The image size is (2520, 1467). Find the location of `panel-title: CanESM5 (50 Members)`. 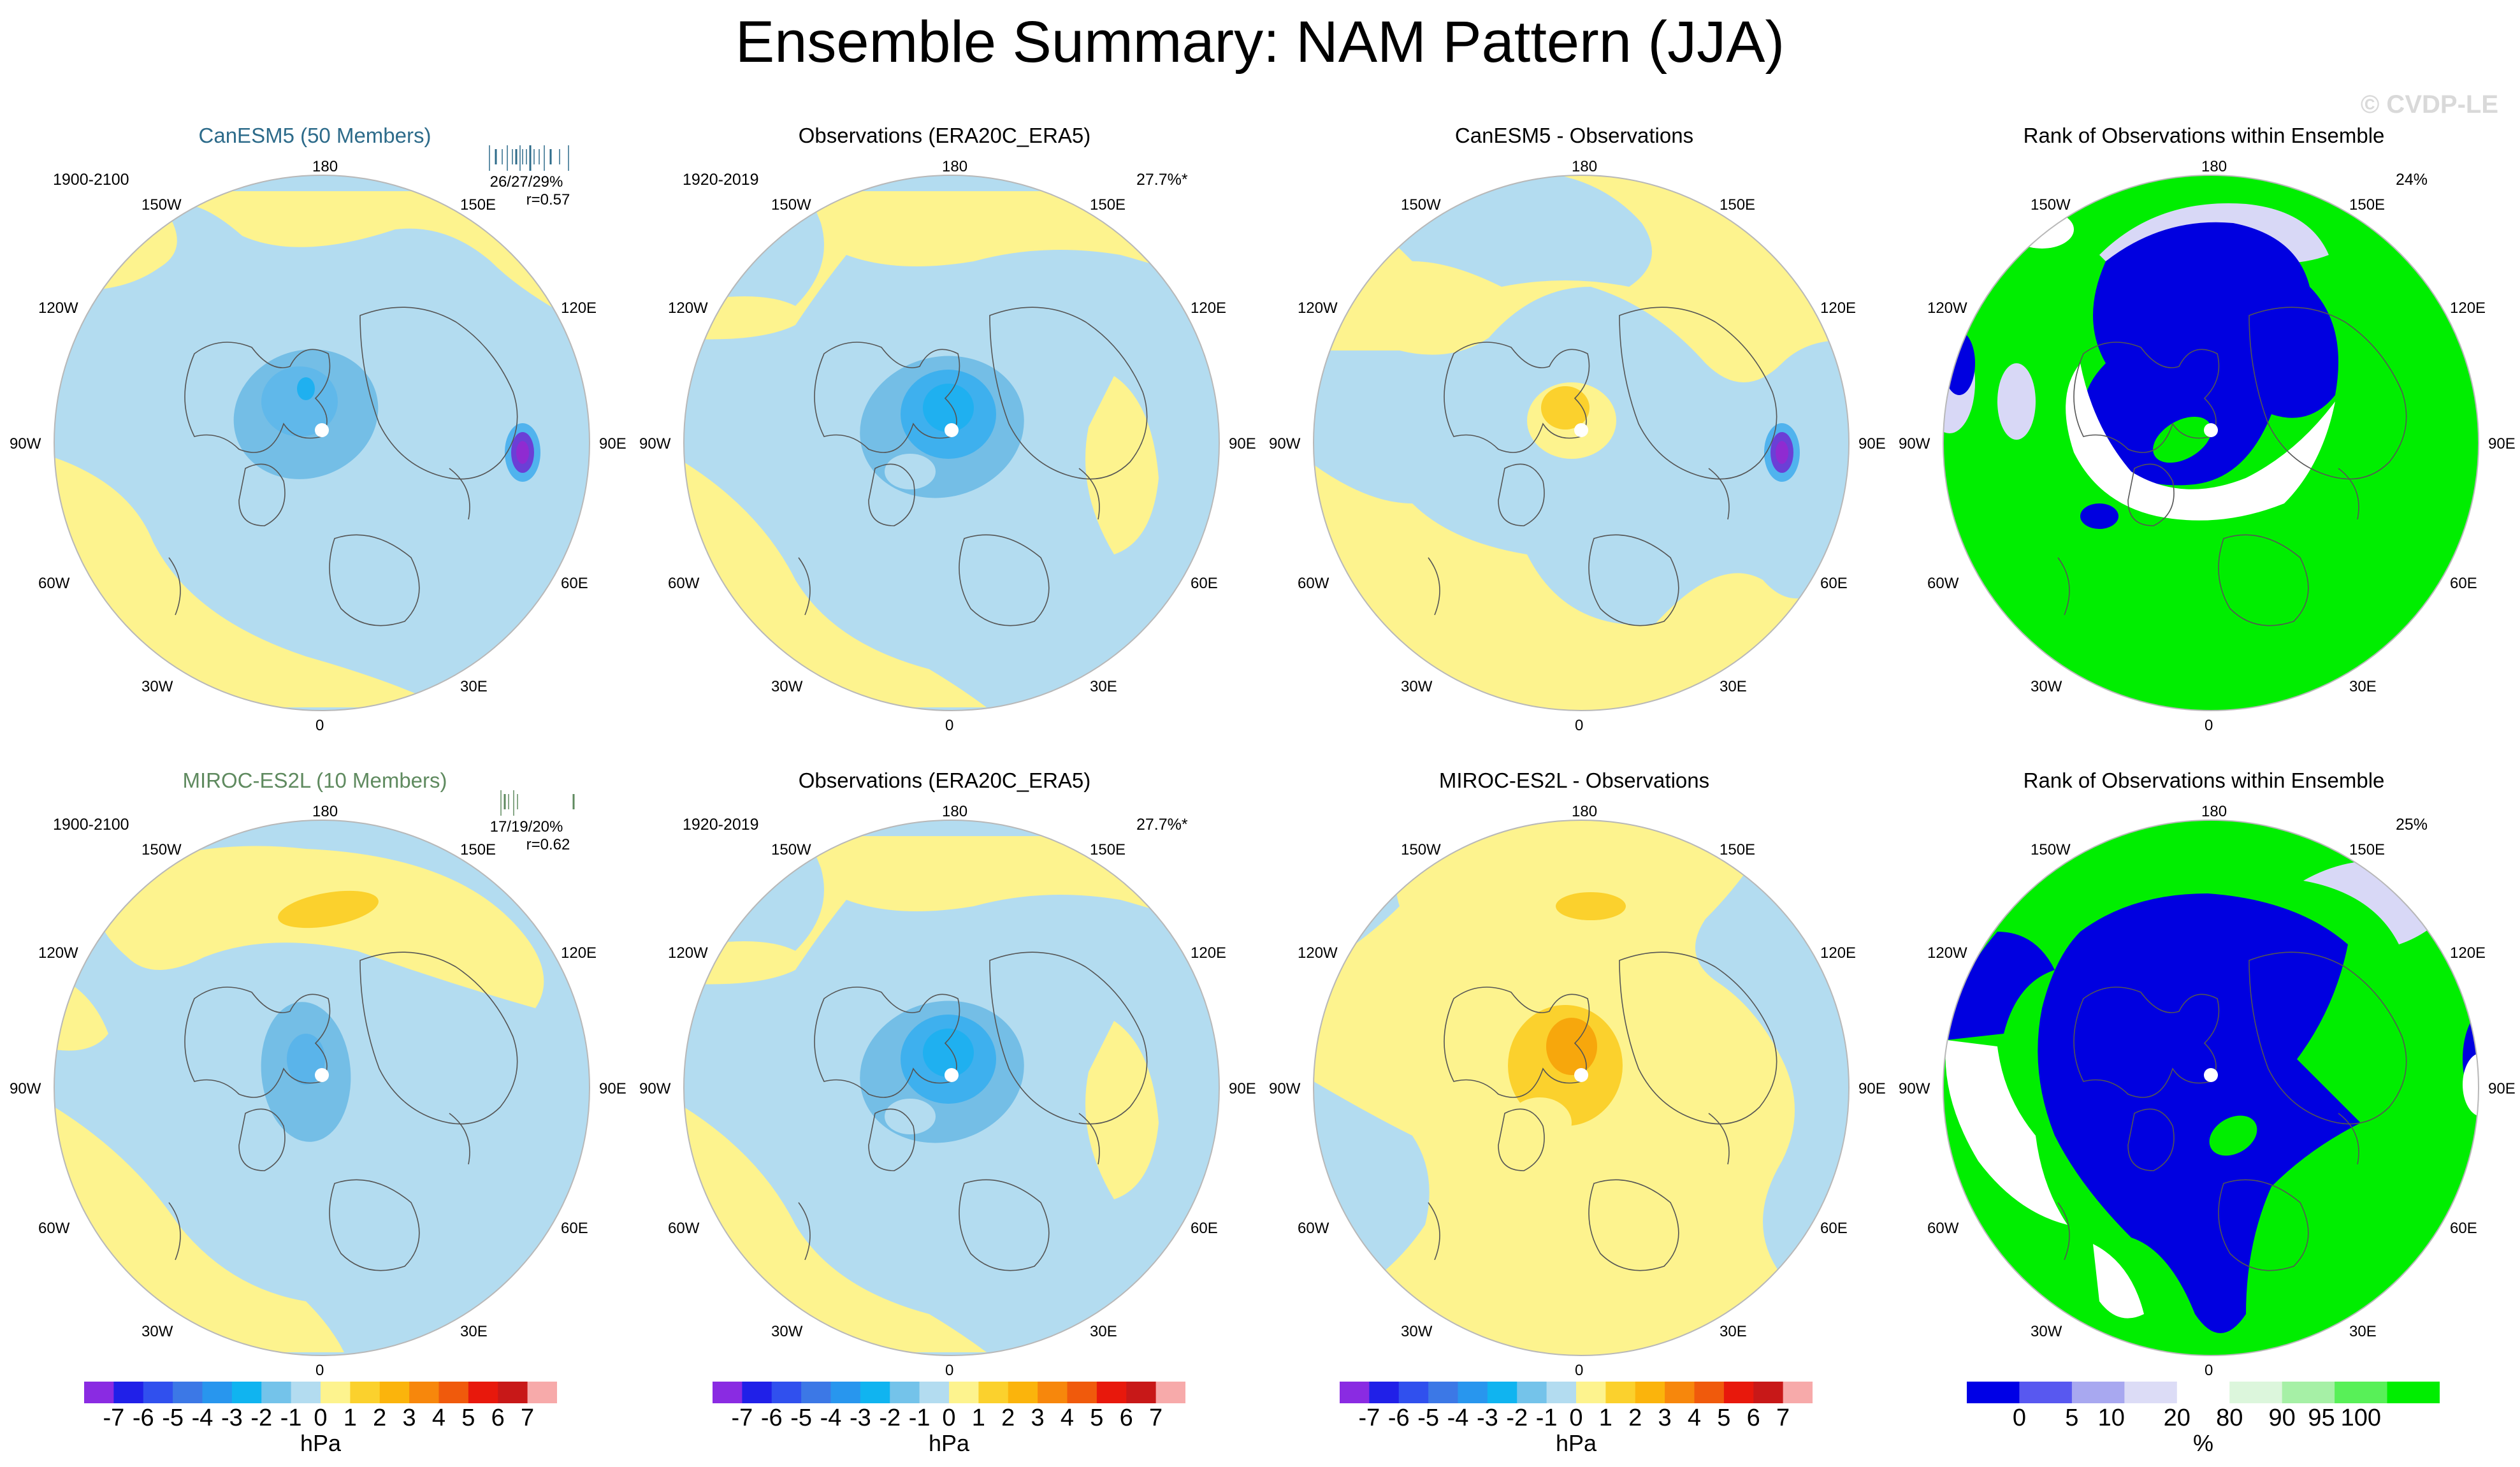

panel-title: CanESM5 (50 Members) is located at coordinates (314, 135).